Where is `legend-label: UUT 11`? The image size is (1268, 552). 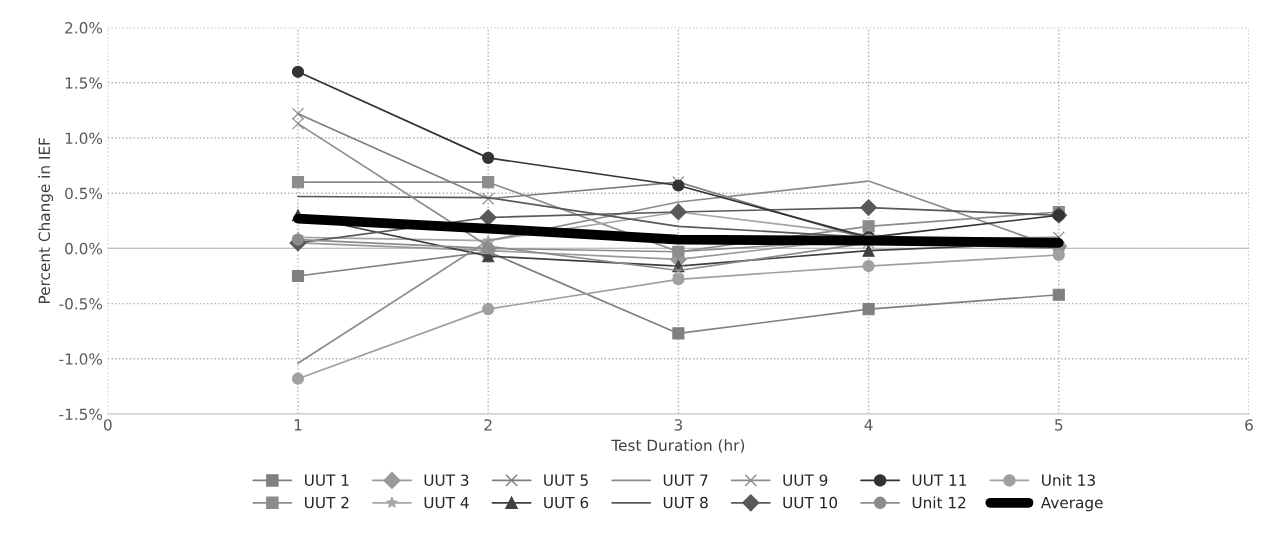 legend-label: UUT 11 is located at coordinates (939, 480).